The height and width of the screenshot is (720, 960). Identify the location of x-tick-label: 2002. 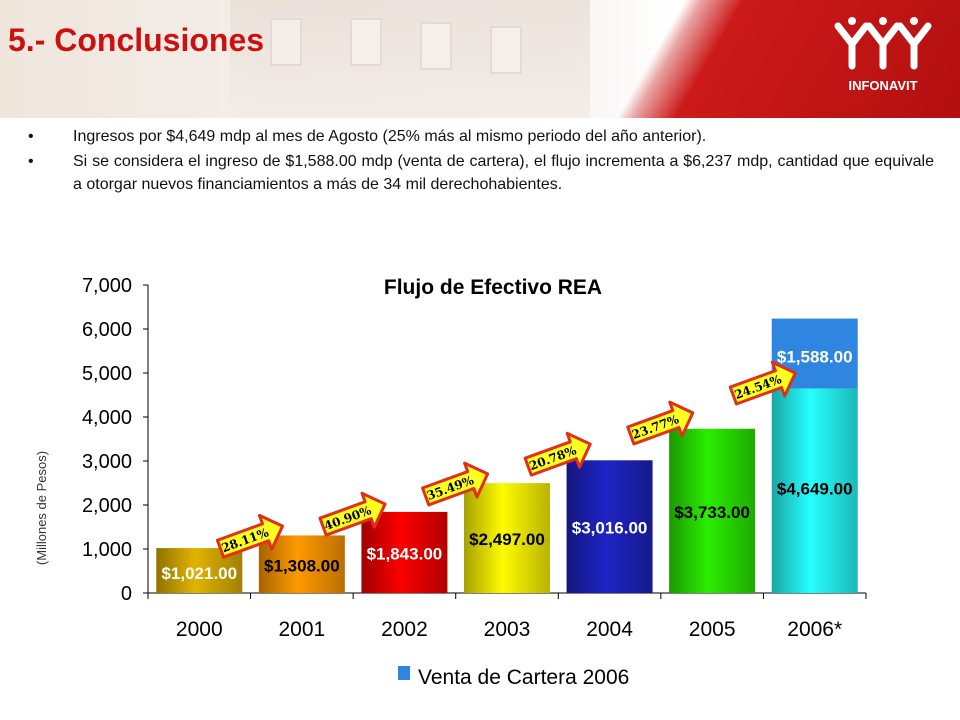
(404, 629).